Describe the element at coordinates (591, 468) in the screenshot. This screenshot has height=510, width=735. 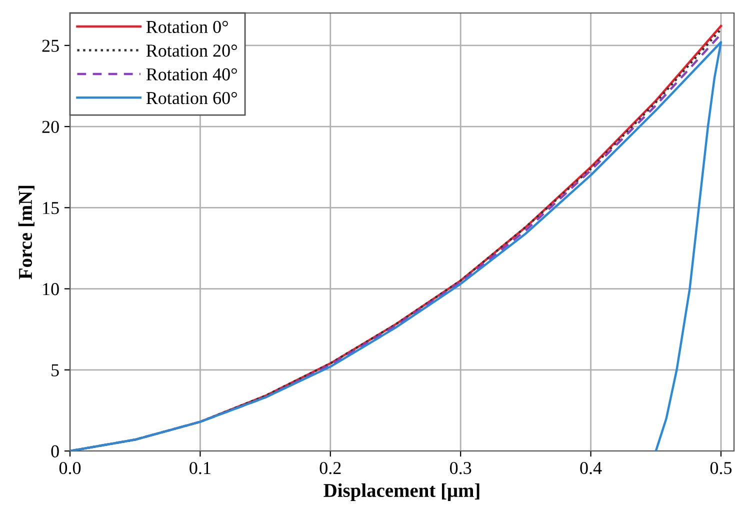
I see `x-tick-label: 0.4` at that location.